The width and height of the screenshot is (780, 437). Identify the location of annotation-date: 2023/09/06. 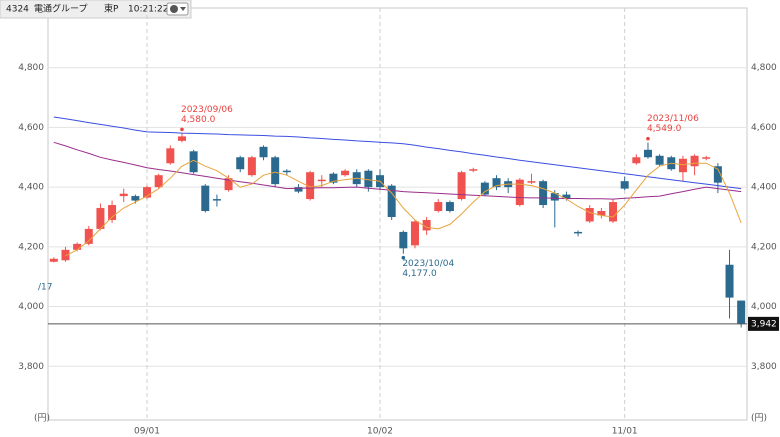
(207, 110).